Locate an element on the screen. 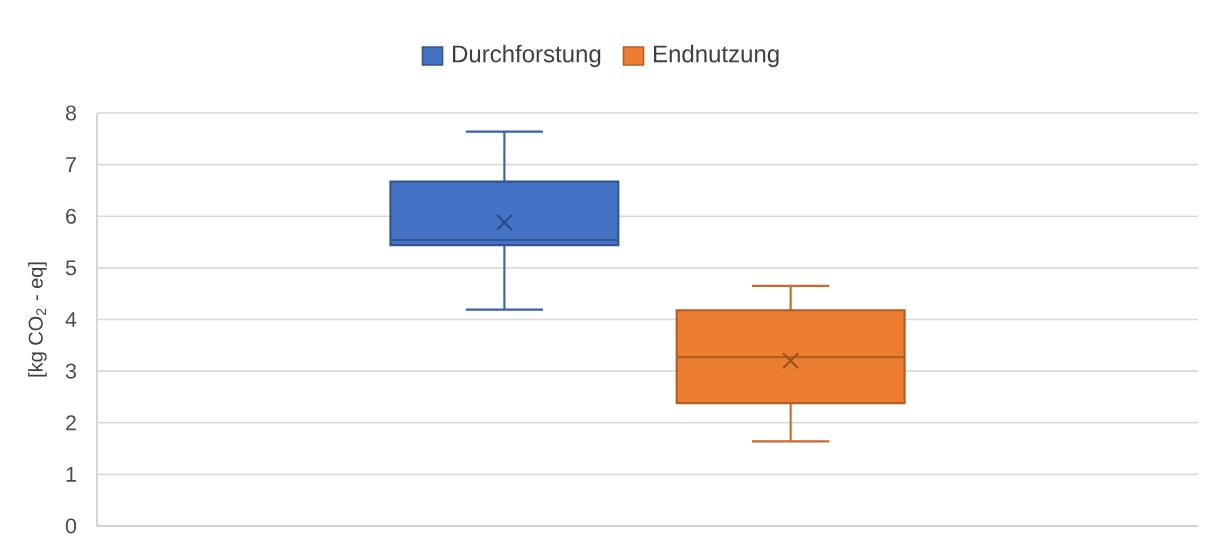  legend-label: Durchforstung is located at coordinates (527, 56).